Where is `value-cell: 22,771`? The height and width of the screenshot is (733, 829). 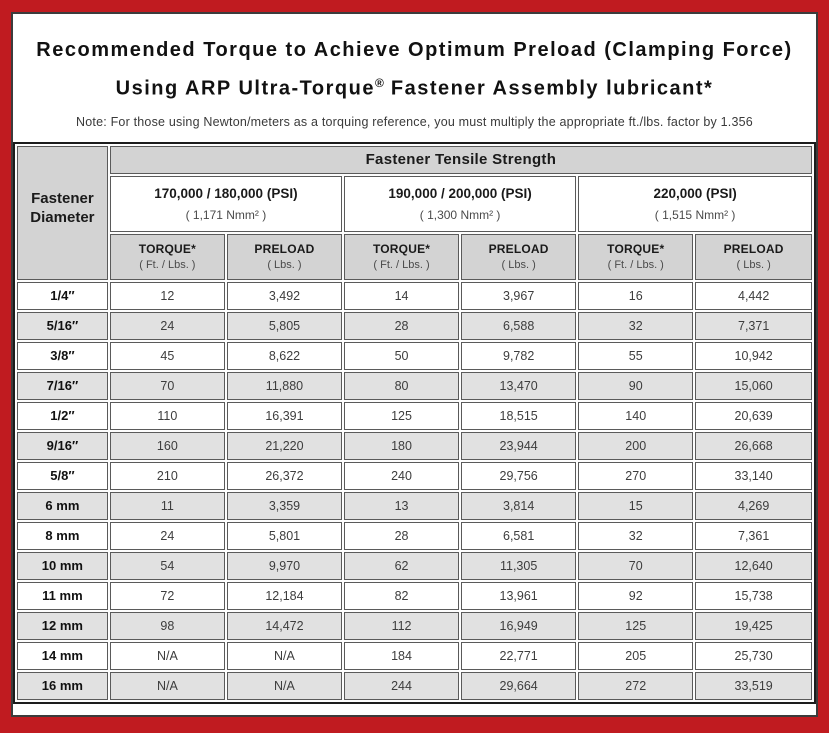
value-cell: 22,771 is located at coordinates (519, 655).